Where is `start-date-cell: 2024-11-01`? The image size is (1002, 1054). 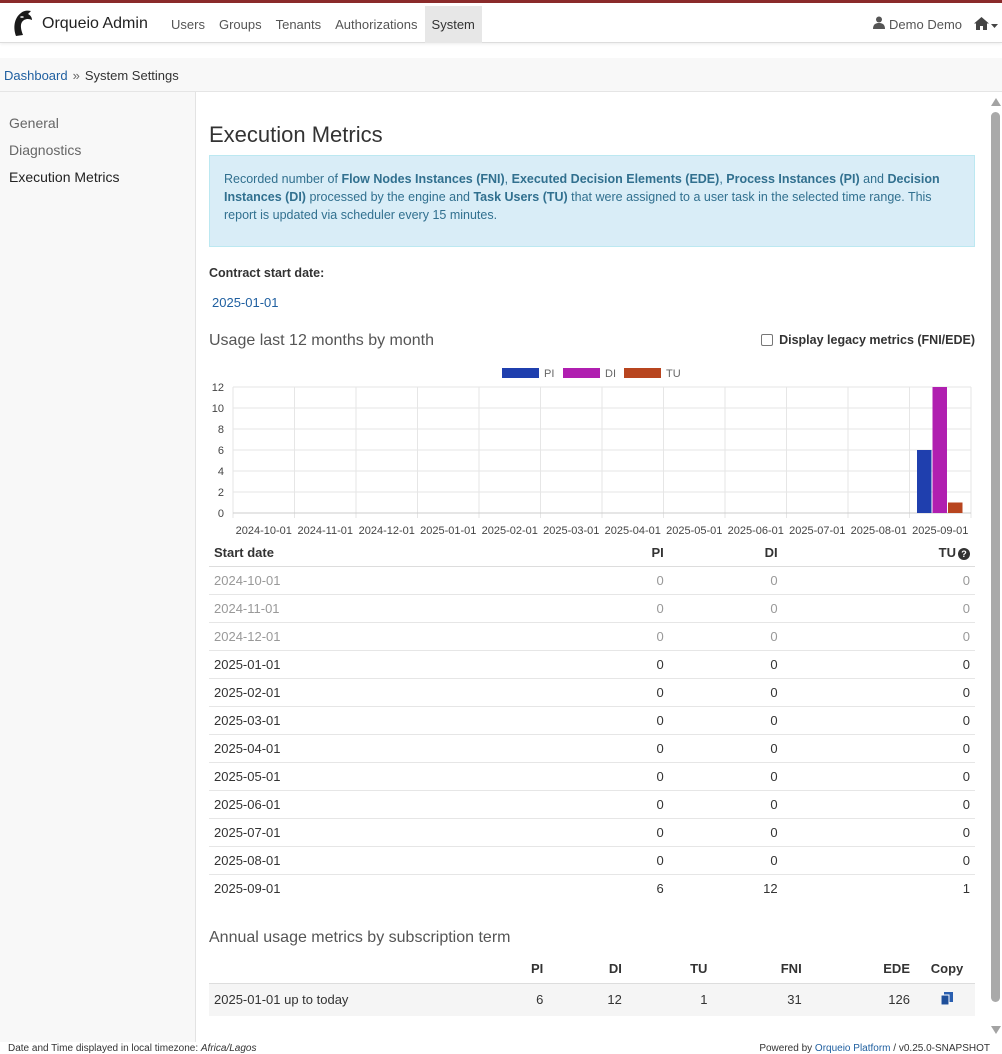
start-date-cell: 2024-11-01 is located at coordinates (387, 608).